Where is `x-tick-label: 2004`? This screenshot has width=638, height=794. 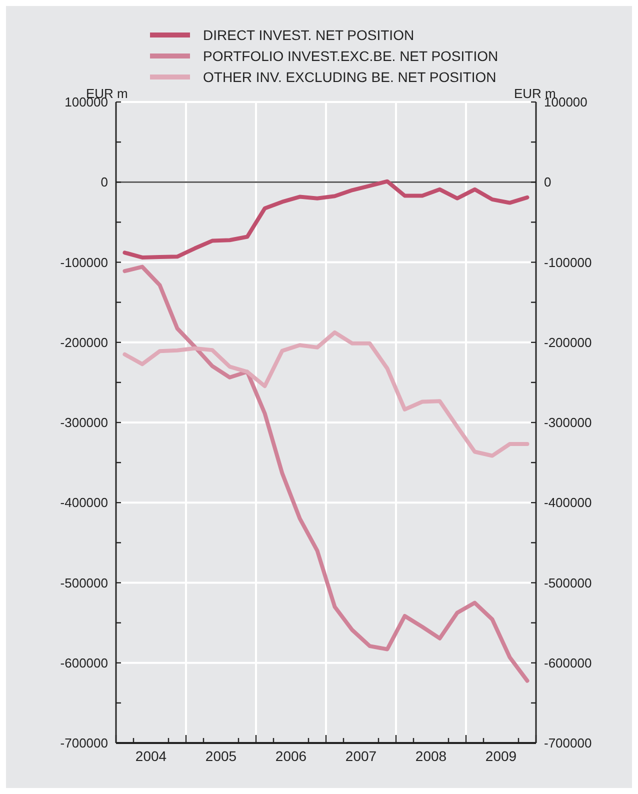
x-tick-label: 2004 is located at coordinates (151, 756).